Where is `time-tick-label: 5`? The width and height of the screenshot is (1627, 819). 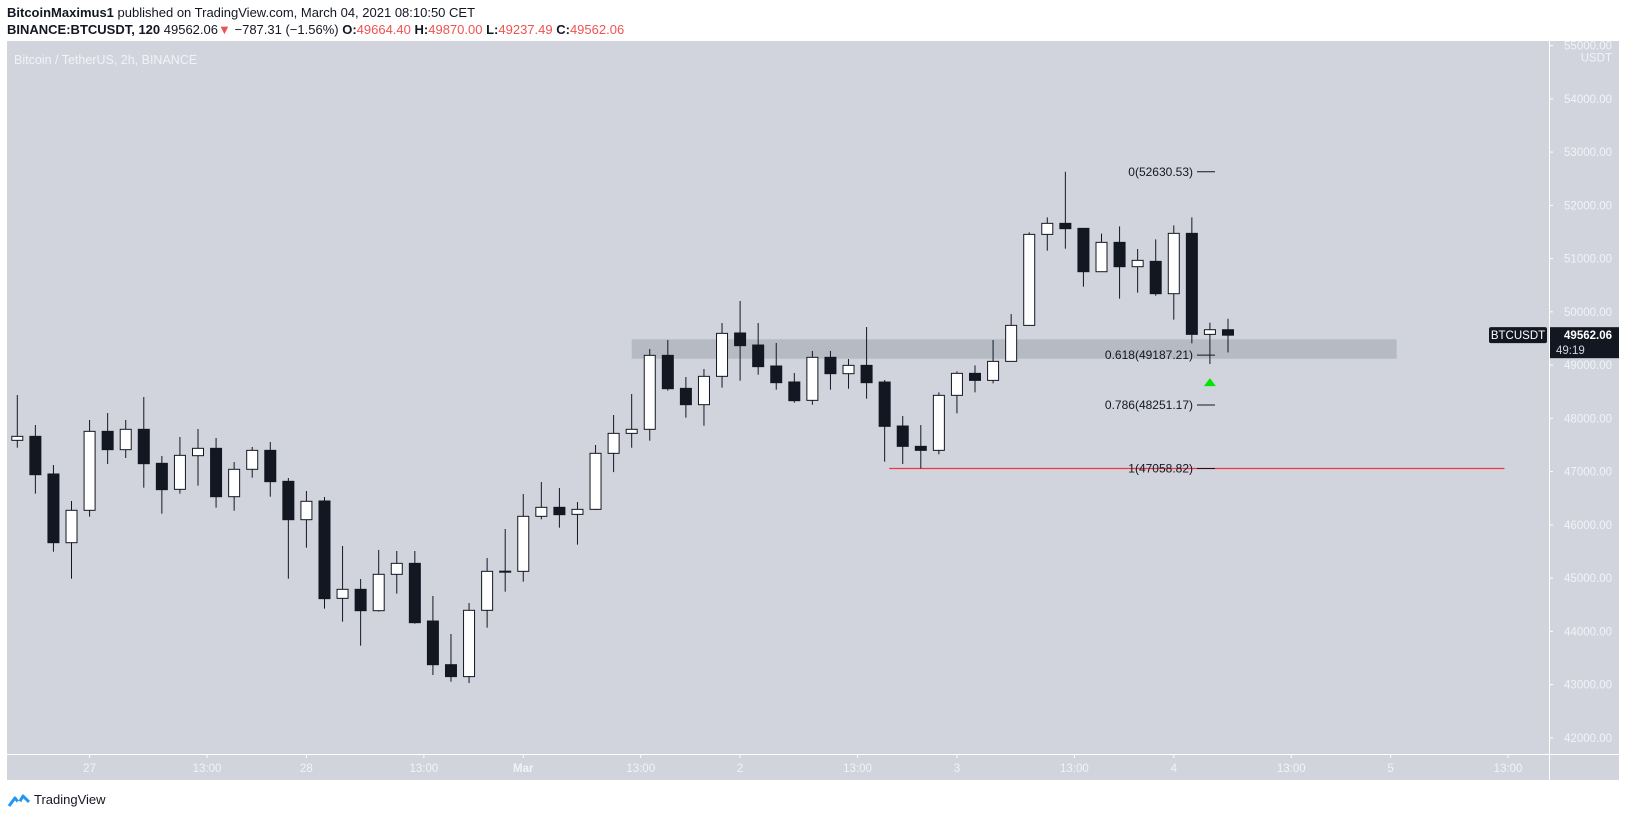
time-tick-label: 5 is located at coordinates (1390, 769).